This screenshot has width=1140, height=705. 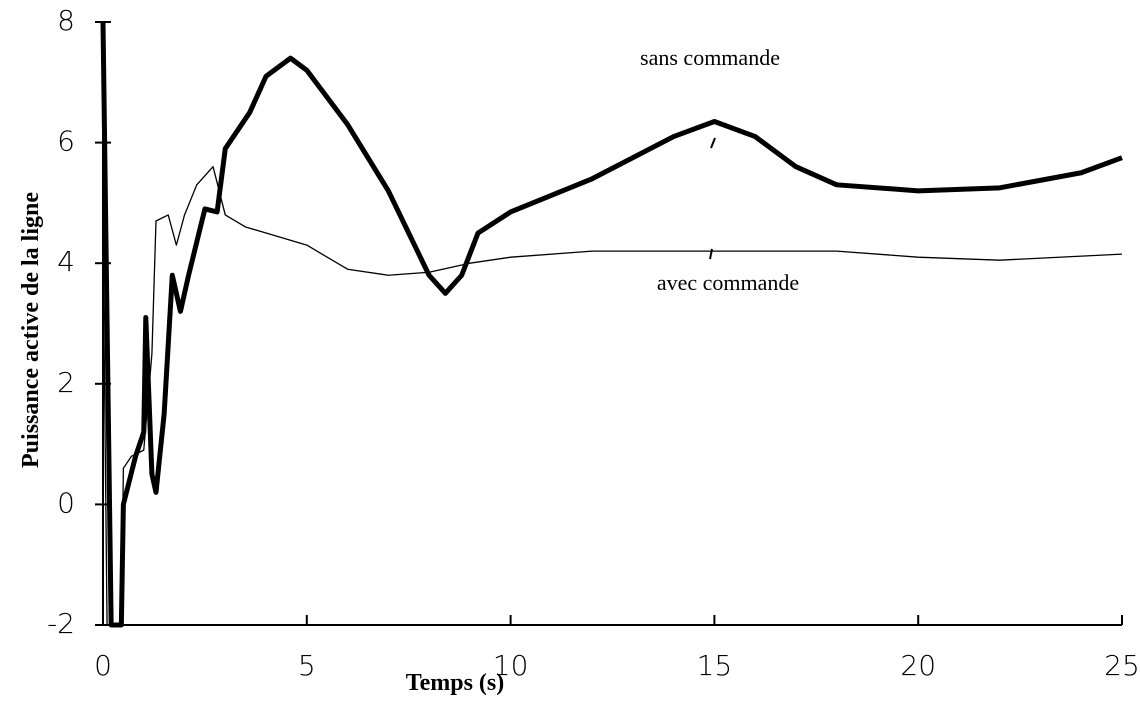 I want to click on annotation: sans commande, so click(x=710, y=57).